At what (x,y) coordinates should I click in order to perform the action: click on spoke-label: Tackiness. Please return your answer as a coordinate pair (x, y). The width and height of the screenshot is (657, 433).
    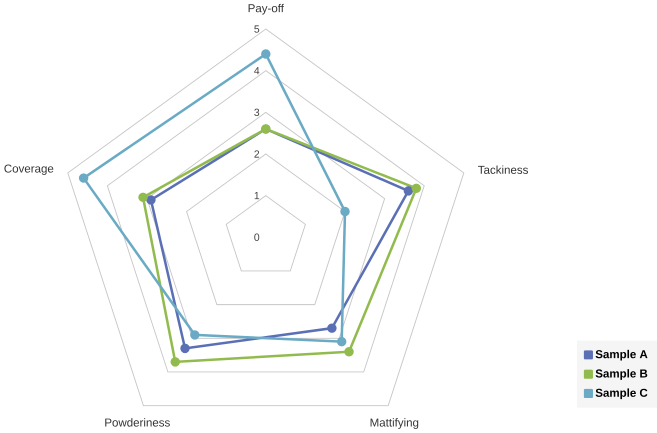
    Looking at the image, I should click on (503, 170).